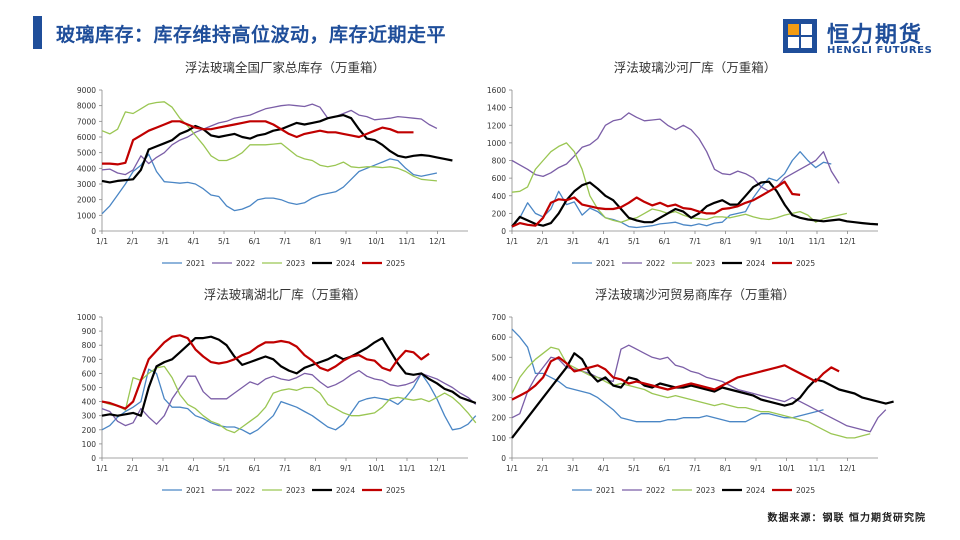 The image size is (960, 540). I want to click on y-tick-label: 800, so click(89, 345).